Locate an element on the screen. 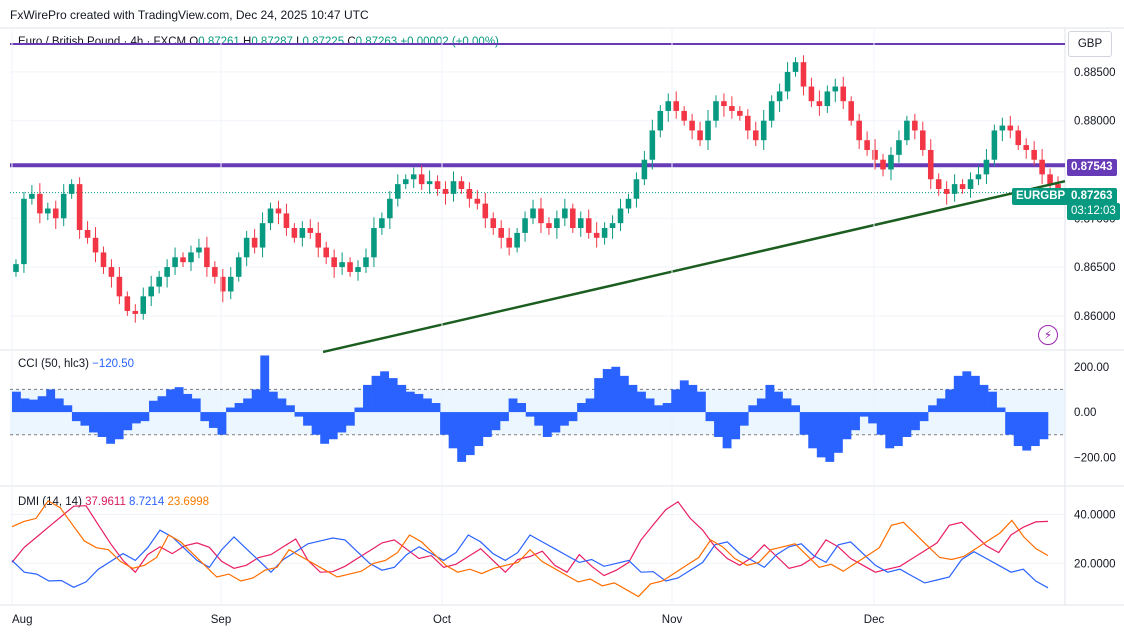 This screenshot has width=1124, height=635. cci-title: CCI (50, hlc3) is located at coordinates (53, 364).